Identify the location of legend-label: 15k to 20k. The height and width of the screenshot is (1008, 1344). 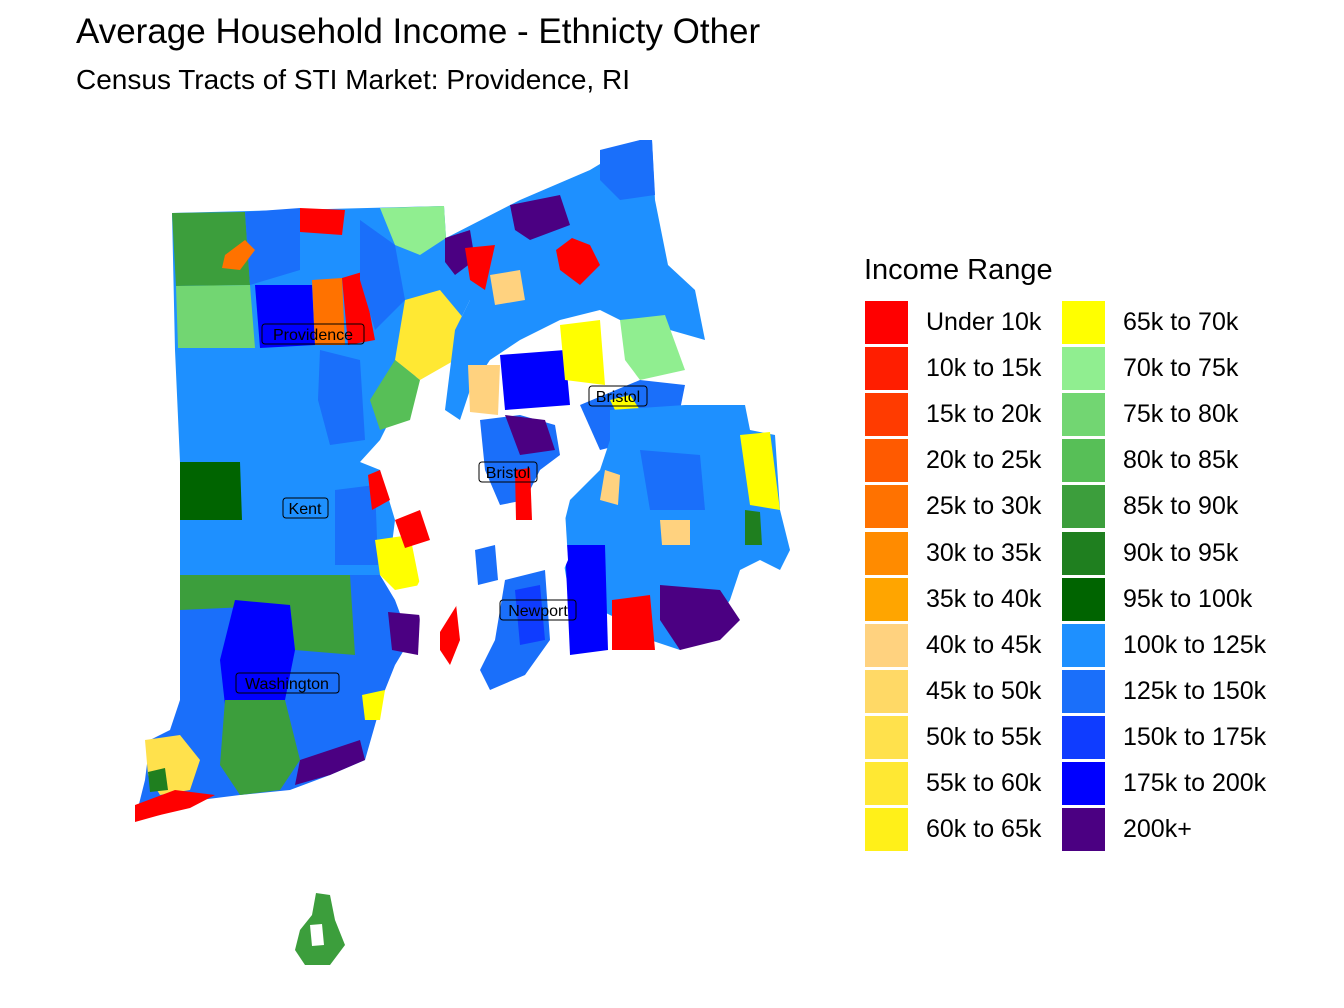
(984, 414).